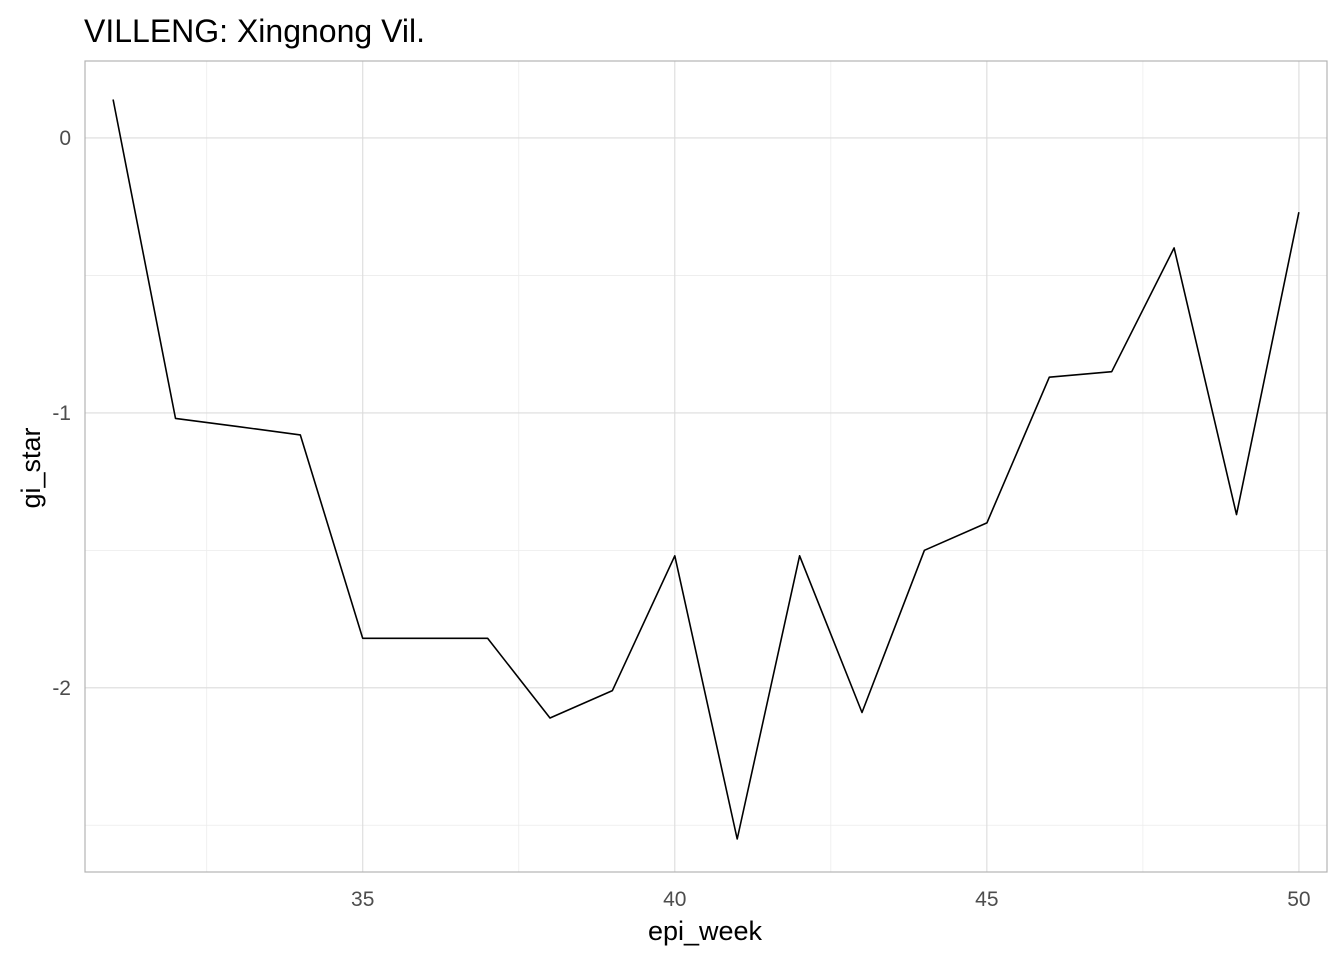 This screenshot has height=960, width=1344. I want to click on y-axis-ticks: 0 -1 -2, so click(61, 413).